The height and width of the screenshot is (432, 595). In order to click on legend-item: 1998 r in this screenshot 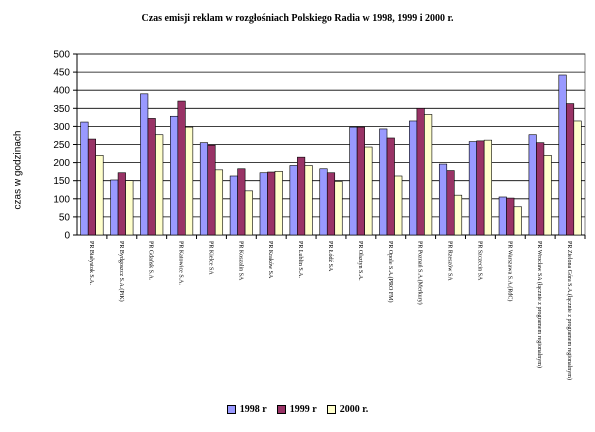, I will do `click(246, 409)`.